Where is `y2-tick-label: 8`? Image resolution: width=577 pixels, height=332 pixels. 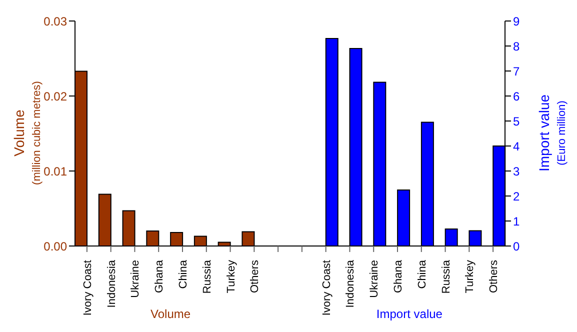 y2-tick-label: 8 is located at coordinates (516, 46).